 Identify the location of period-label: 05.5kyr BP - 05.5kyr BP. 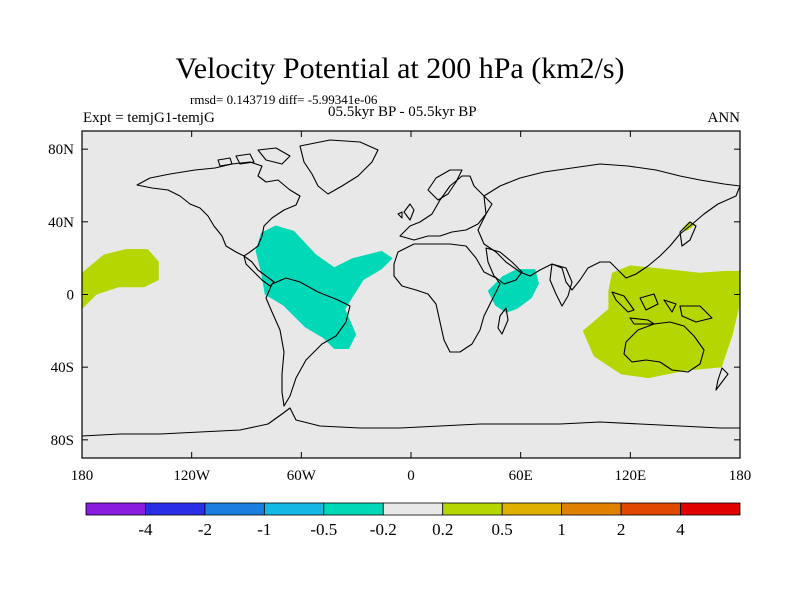
(402, 112).